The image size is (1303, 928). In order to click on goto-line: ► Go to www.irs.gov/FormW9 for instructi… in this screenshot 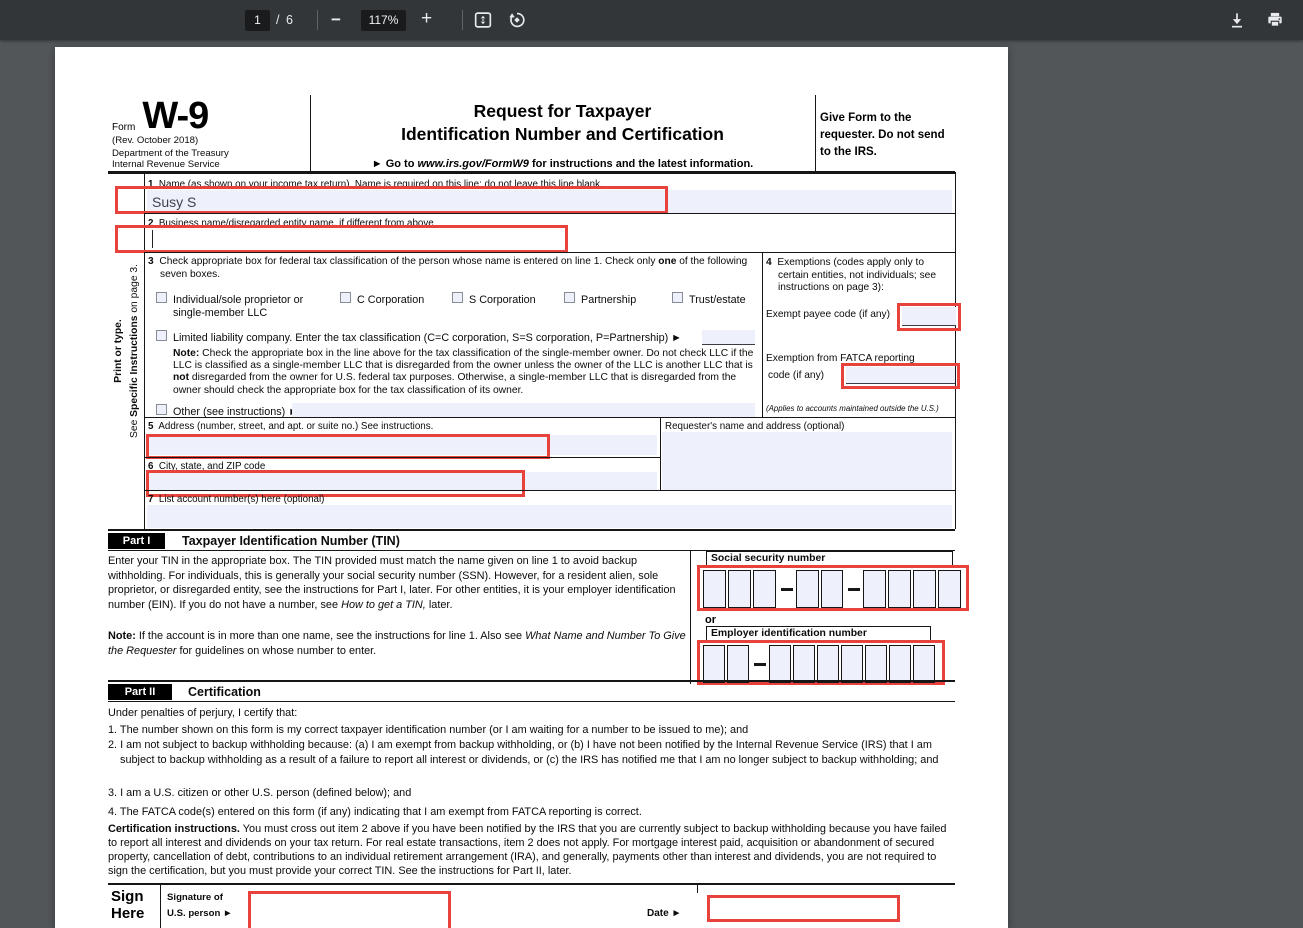, I will do `click(562, 164)`.